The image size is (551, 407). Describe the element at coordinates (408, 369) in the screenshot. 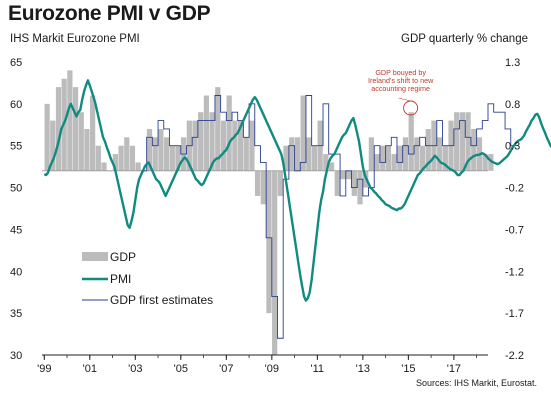

I see `x-tick-label: '15` at that location.